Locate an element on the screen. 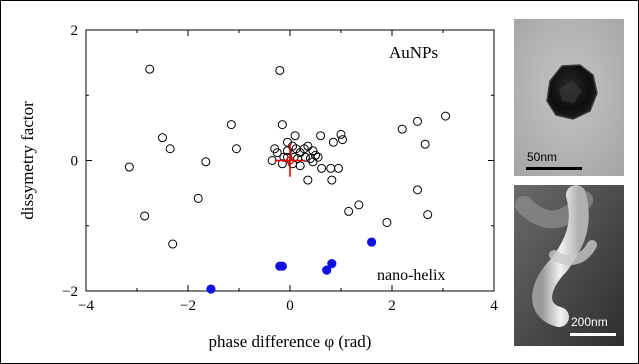 The image size is (639, 364). scale-bar-bottom is located at coordinates (593, 334).